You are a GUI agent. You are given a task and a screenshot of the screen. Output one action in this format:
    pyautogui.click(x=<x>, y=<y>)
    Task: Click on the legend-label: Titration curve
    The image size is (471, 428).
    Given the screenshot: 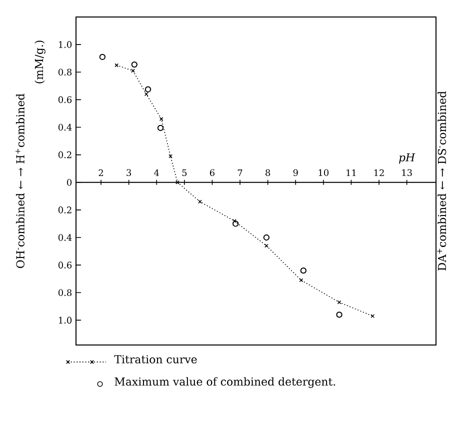 What is the action you would take?
    pyautogui.click(x=155, y=359)
    